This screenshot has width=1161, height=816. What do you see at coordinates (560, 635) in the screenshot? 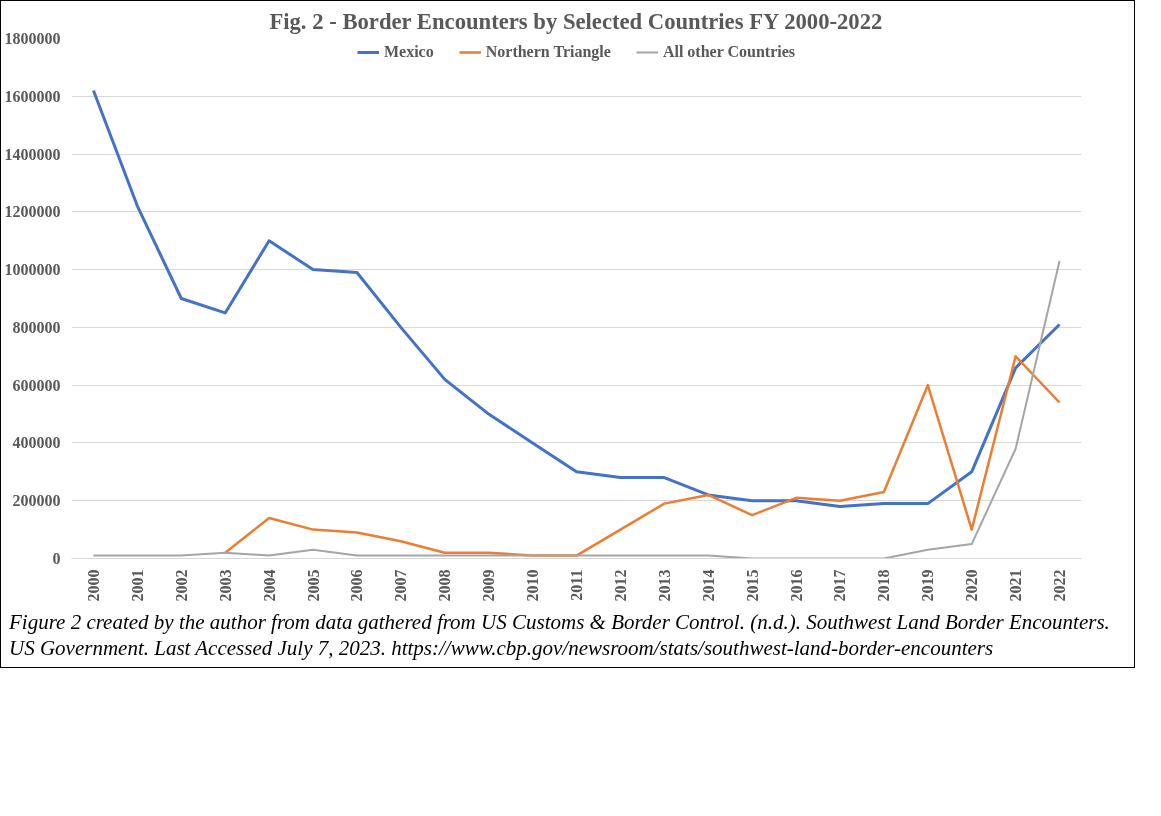
I see `caption: Figure 2 created by the author from data gathered from US Customs & Border Control. (n.d.). Southwest Land Border Encounters. US Government. Last Accessed July 7, 2023. https://www.cbp.gov/newsroom/stats/southwest-land-border-encounters` at bounding box center [560, 635].